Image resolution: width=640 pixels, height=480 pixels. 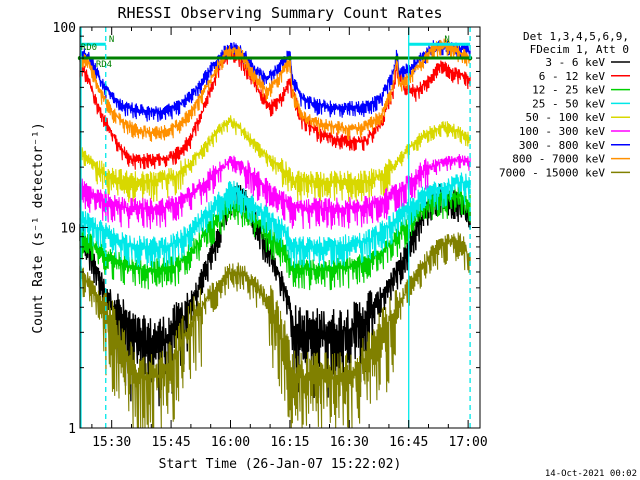 What do you see at coordinates (89, 48) in the screenshot?
I see `overlay-label-0: RD0` at bounding box center [89, 48].